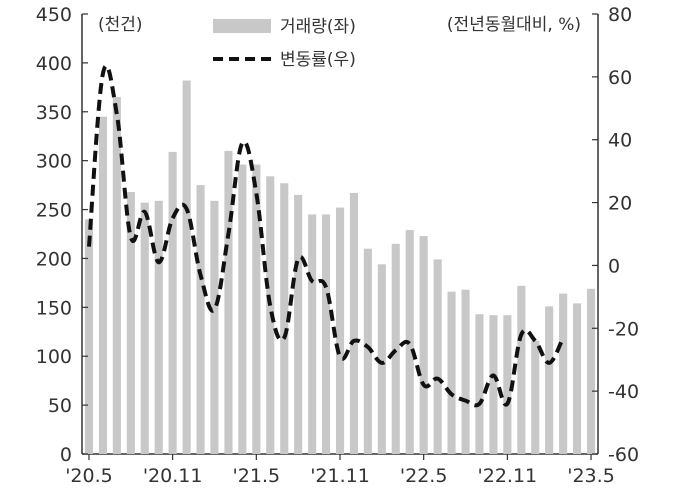  Describe the element at coordinates (318, 60) in the screenshot. I see `legend-line-label: 변동률(우)` at that location.